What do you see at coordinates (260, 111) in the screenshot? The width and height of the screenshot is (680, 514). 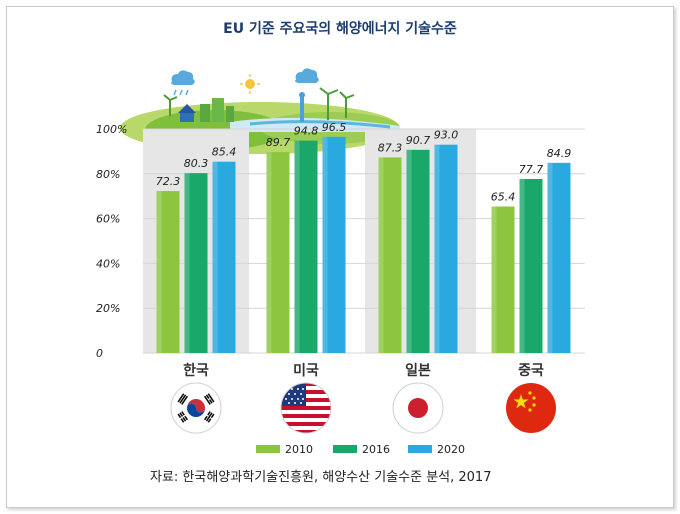 I see `landscape-illustration` at bounding box center [260, 111].